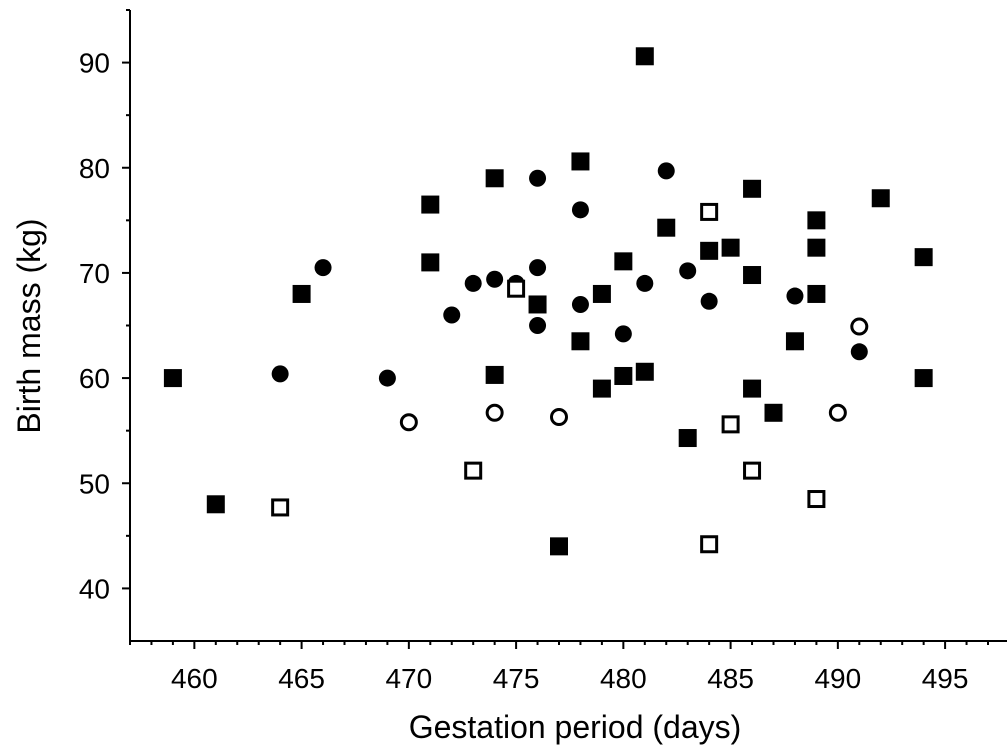 This screenshot has height=747, width=1007. What do you see at coordinates (575, 727) in the screenshot?
I see `x-axis-title: Gestation period (days)` at bounding box center [575, 727].